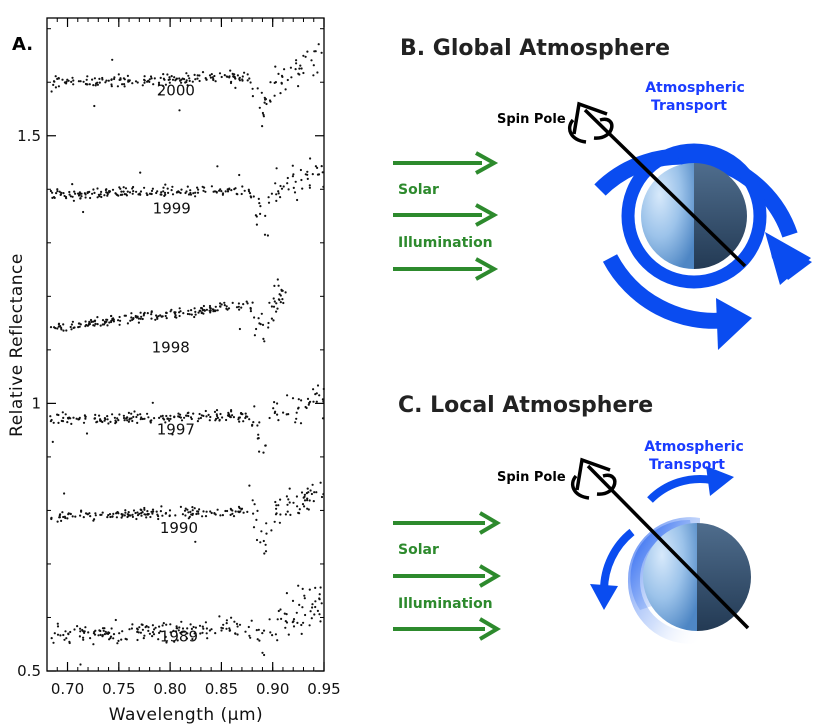 The width and height of the screenshot is (813, 727). What do you see at coordinates (657, 184) in the screenshot?
I see `spin-axis` at bounding box center [657, 184].